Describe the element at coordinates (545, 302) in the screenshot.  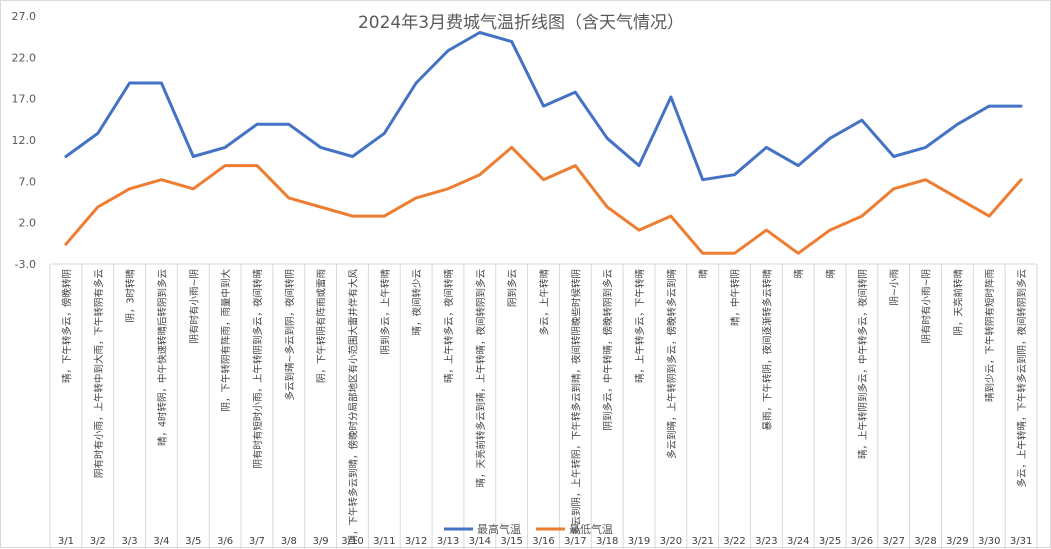
I see `weather-label: 多云，上午转晴` at that location.